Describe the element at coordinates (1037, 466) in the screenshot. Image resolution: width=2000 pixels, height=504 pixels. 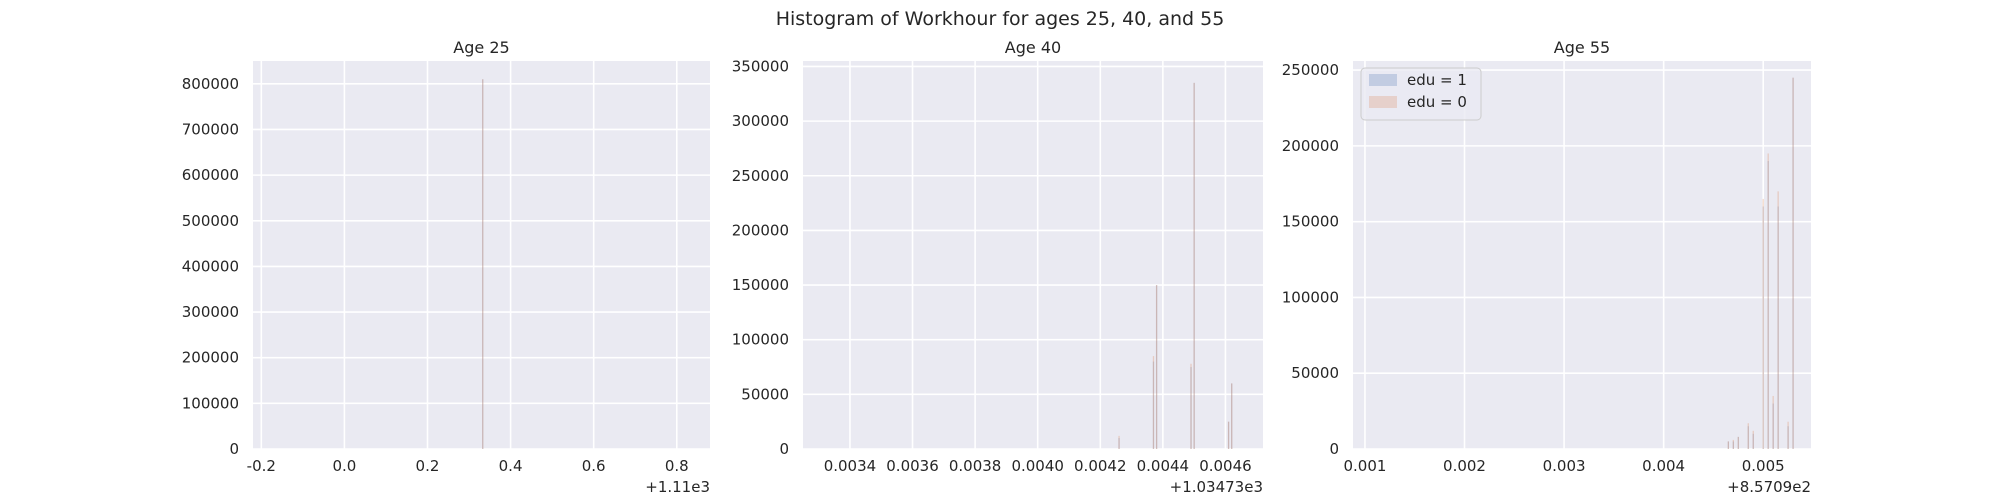
I see `x-tick-label: 0.0040` at that location.